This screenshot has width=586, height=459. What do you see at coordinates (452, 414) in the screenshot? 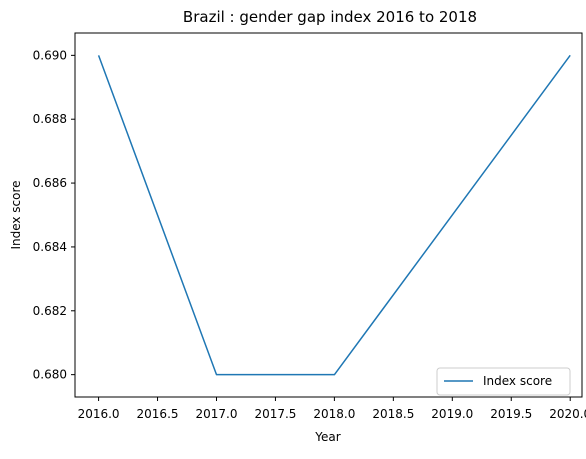
I see `x-tick-label: 2019.0` at bounding box center [452, 414].